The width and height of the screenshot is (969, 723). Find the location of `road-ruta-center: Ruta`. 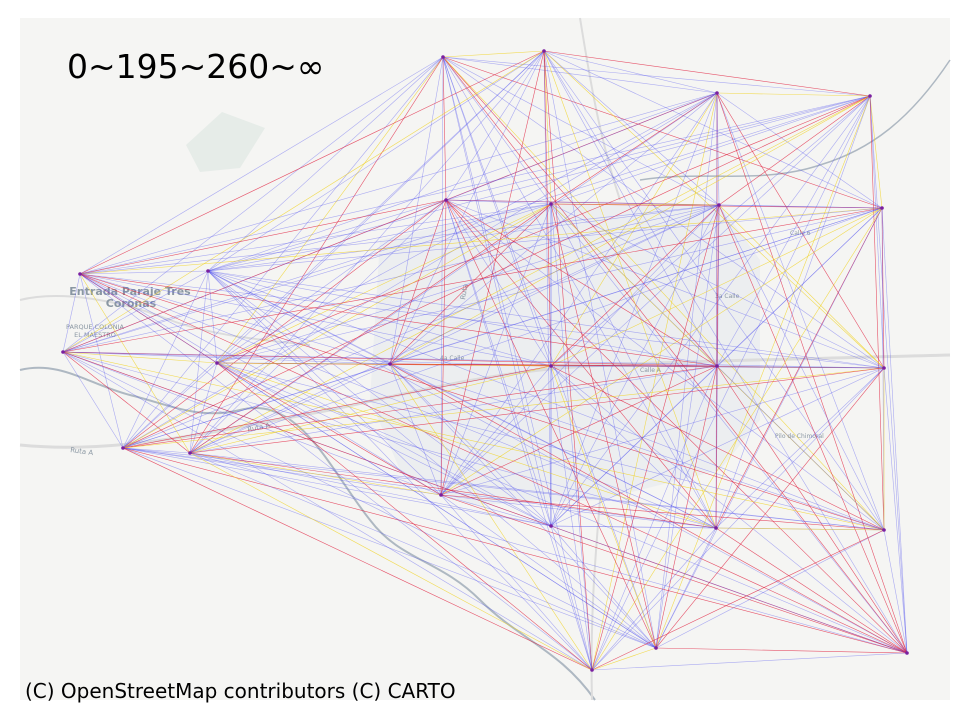

road-ruta-center: Ruta is located at coordinates (464, 291).